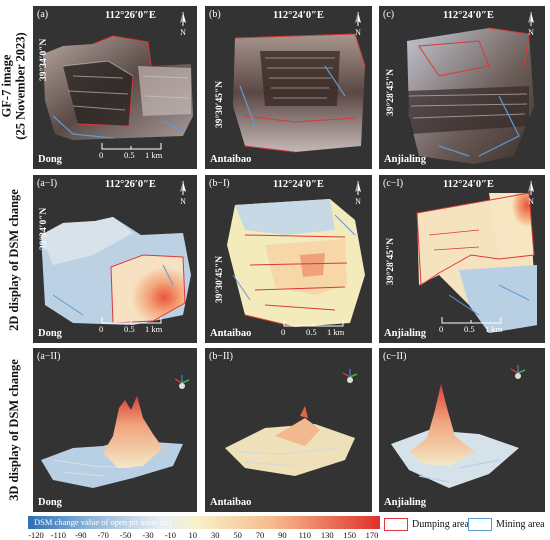 The height and width of the screenshot is (540, 550). I want to click on legend-title: DSM change value of open pit mine (m), so click(103, 522).